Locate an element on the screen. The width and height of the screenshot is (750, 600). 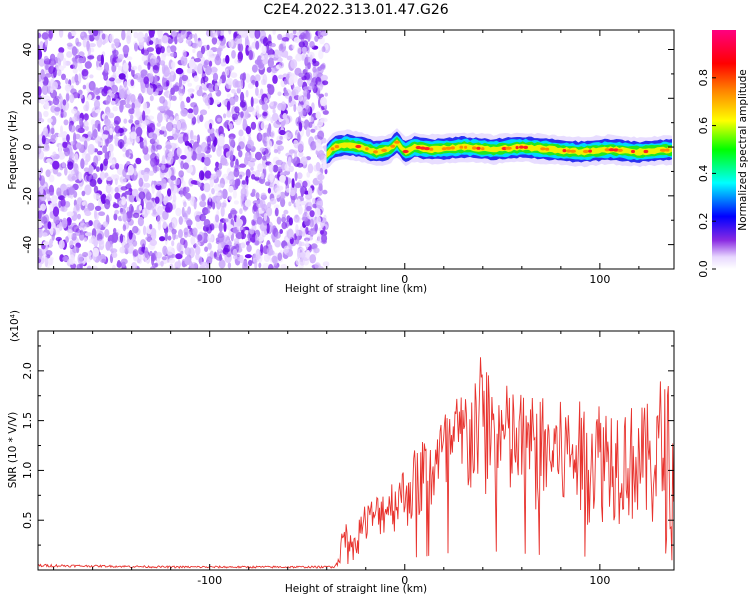
figure-title: C2E4.2022.313.01.47.G26 is located at coordinates (355, 10).